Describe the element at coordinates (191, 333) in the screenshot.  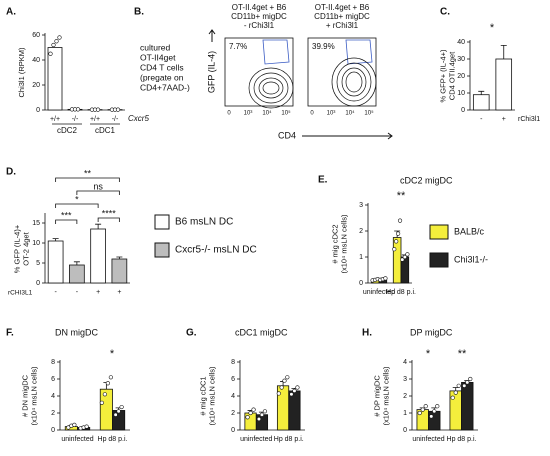
I see `panel-letter: G.` at that location.